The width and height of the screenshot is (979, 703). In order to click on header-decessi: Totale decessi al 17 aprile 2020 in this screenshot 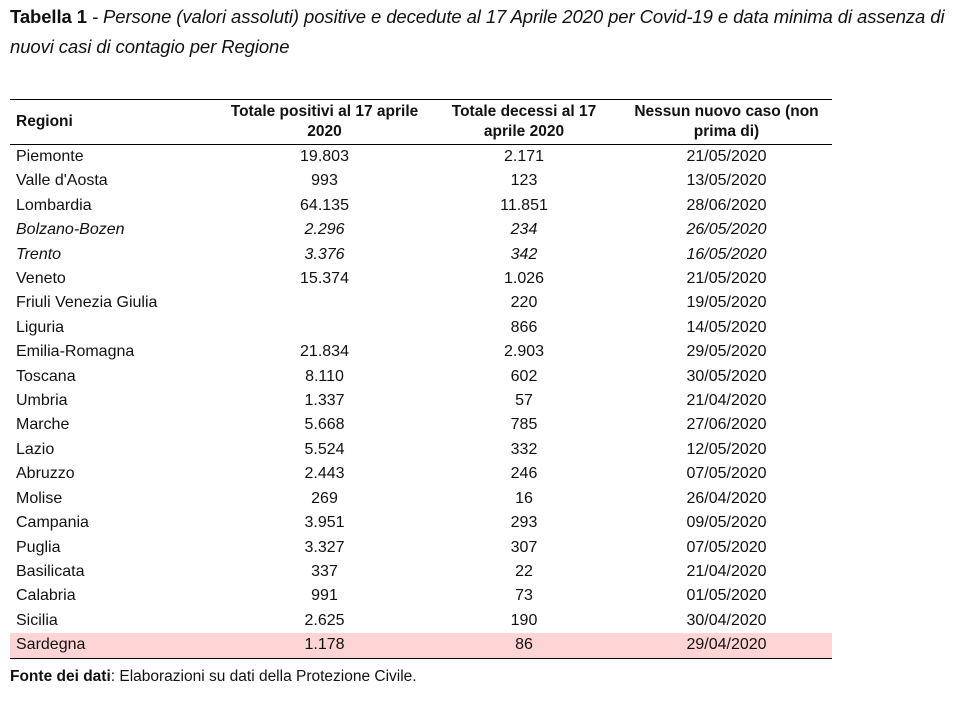, I will do `click(524, 121)`.